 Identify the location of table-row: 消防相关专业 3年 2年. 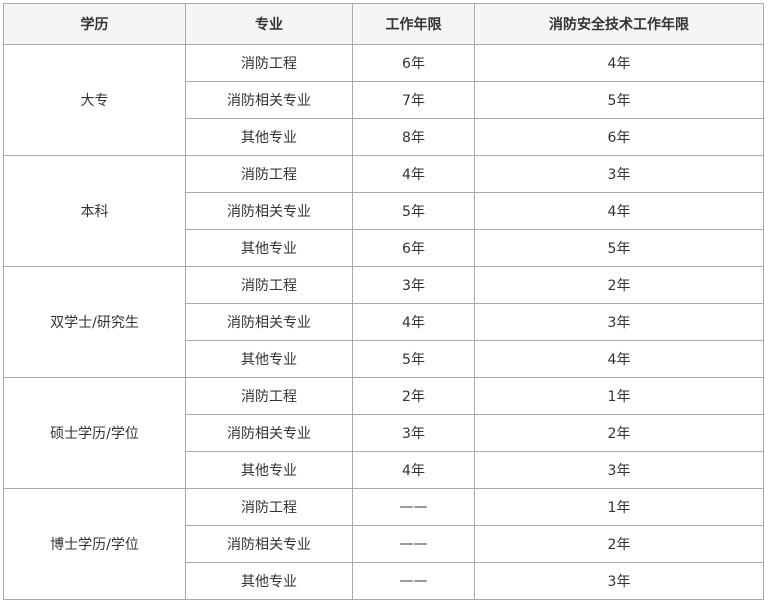
(384, 433).